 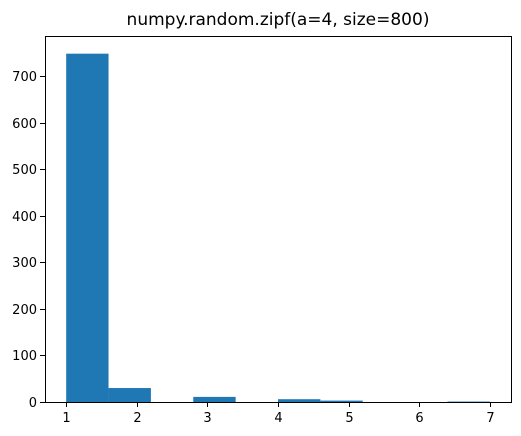 I want to click on y-tick-label-1: 100, so click(x=24, y=356).